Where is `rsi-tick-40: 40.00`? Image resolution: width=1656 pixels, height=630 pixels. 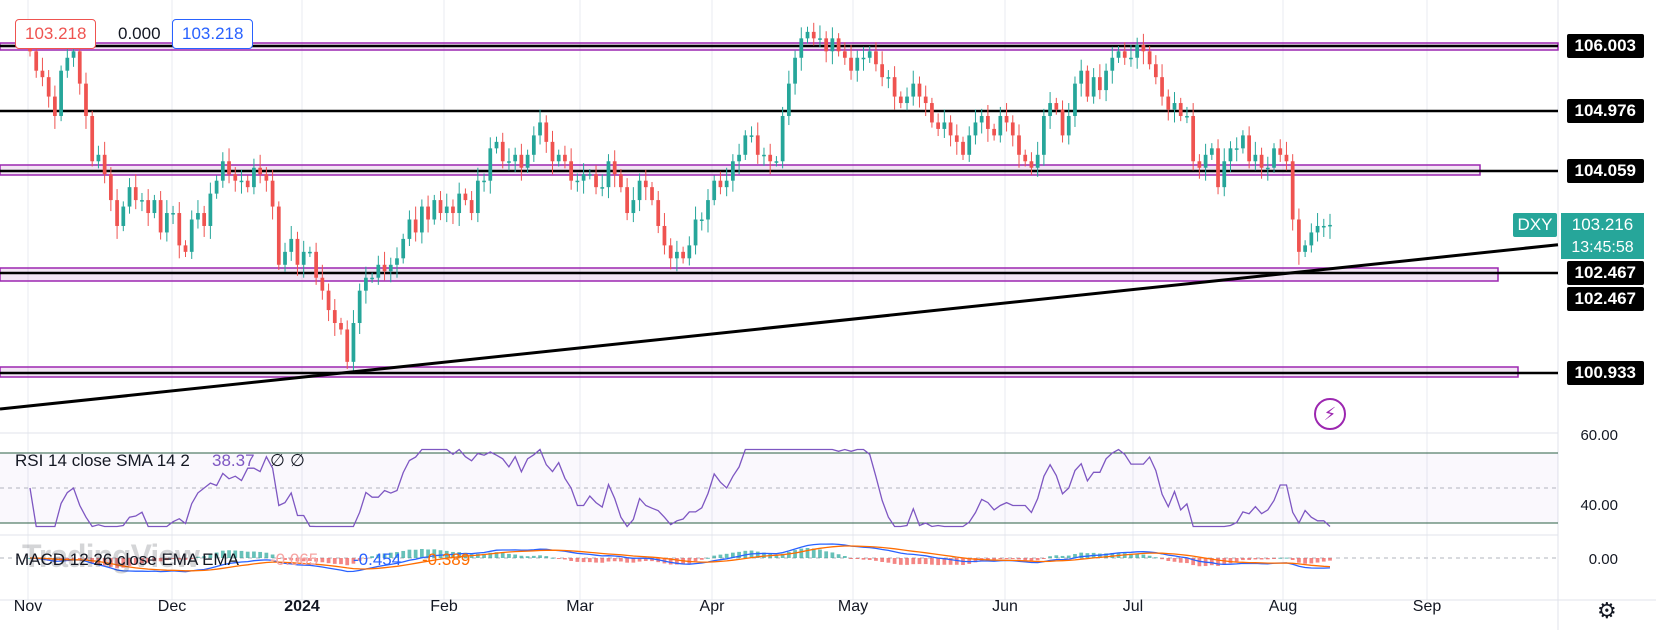 rsi-tick-40: 40.00 is located at coordinates (1599, 505).